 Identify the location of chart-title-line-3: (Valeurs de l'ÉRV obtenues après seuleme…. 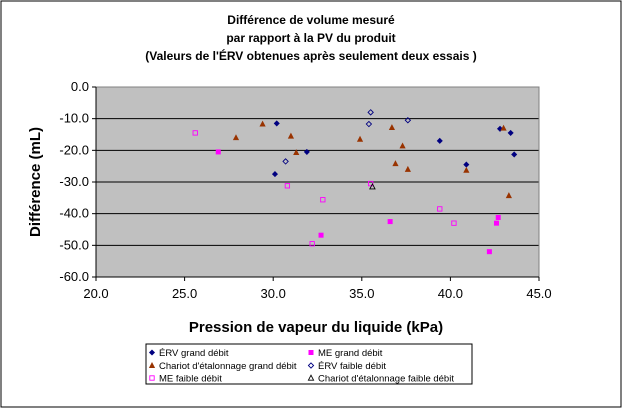
(310, 55).